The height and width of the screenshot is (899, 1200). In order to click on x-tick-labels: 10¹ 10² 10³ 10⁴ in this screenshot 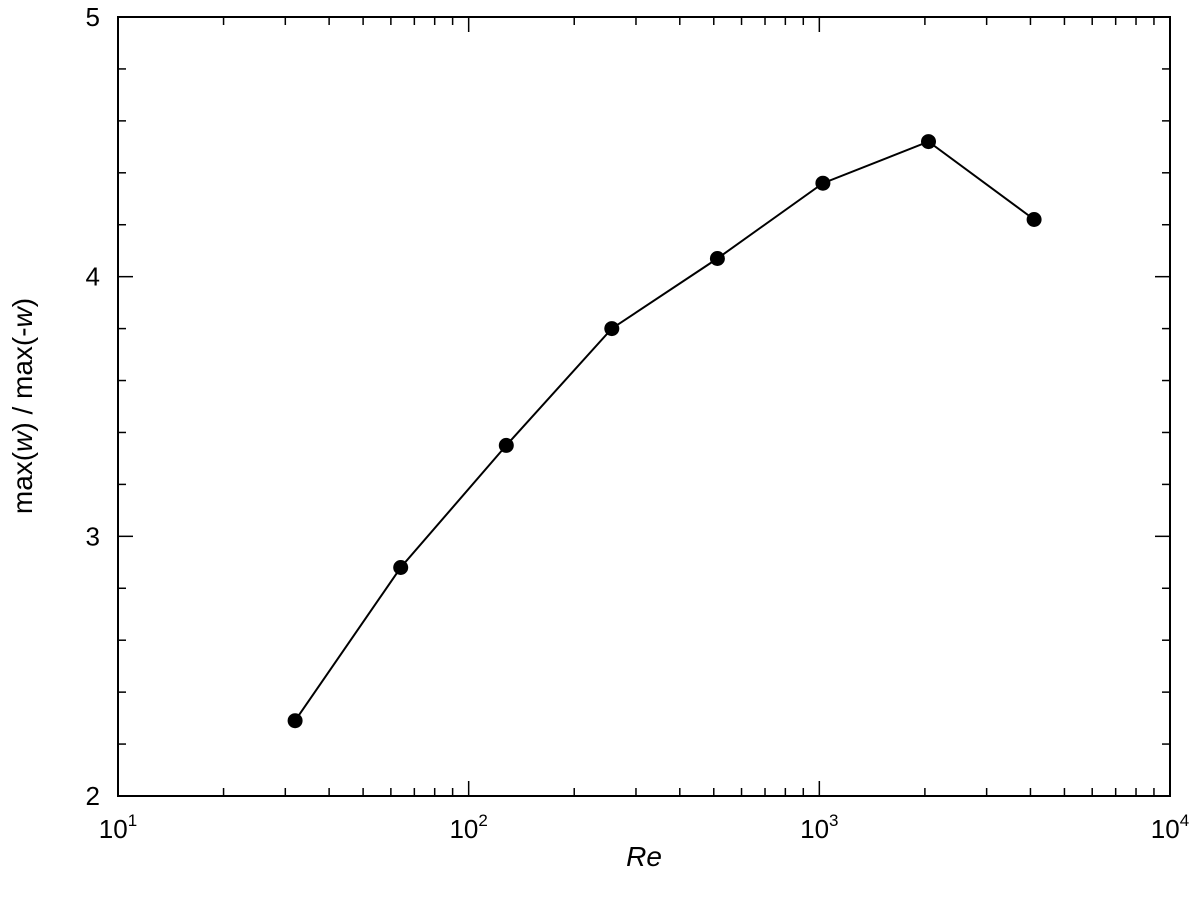, I will do `click(644, 827)`.